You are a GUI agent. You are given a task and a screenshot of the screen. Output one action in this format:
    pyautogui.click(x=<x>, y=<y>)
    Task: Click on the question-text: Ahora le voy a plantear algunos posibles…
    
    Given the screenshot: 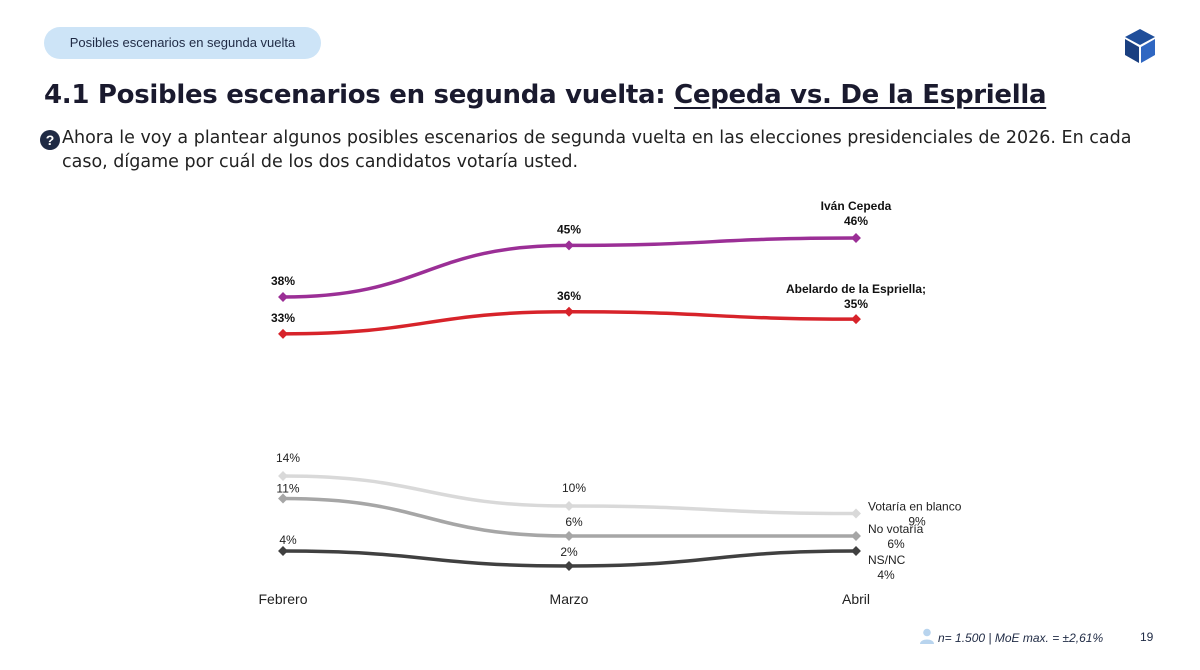 What is the action you would take?
    pyautogui.click(x=597, y=150)
    